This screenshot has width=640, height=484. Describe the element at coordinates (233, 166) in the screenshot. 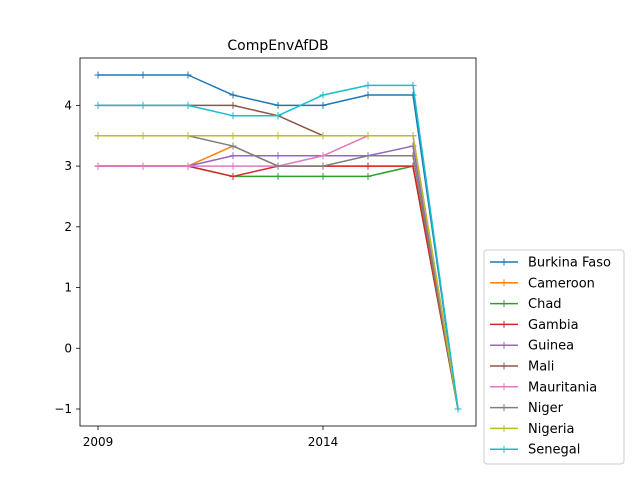

I see `data-point-mauritania-2012` at that location.